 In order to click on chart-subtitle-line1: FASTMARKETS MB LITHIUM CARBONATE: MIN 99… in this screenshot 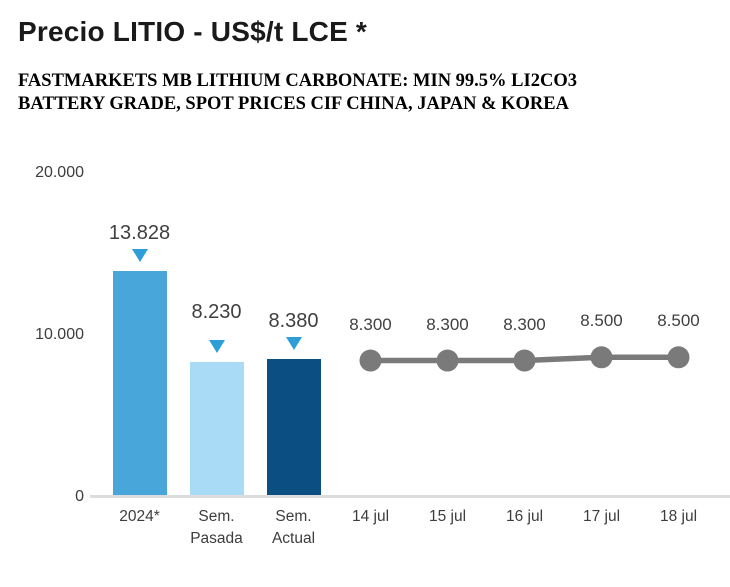, I will do `click(297, 81)`.